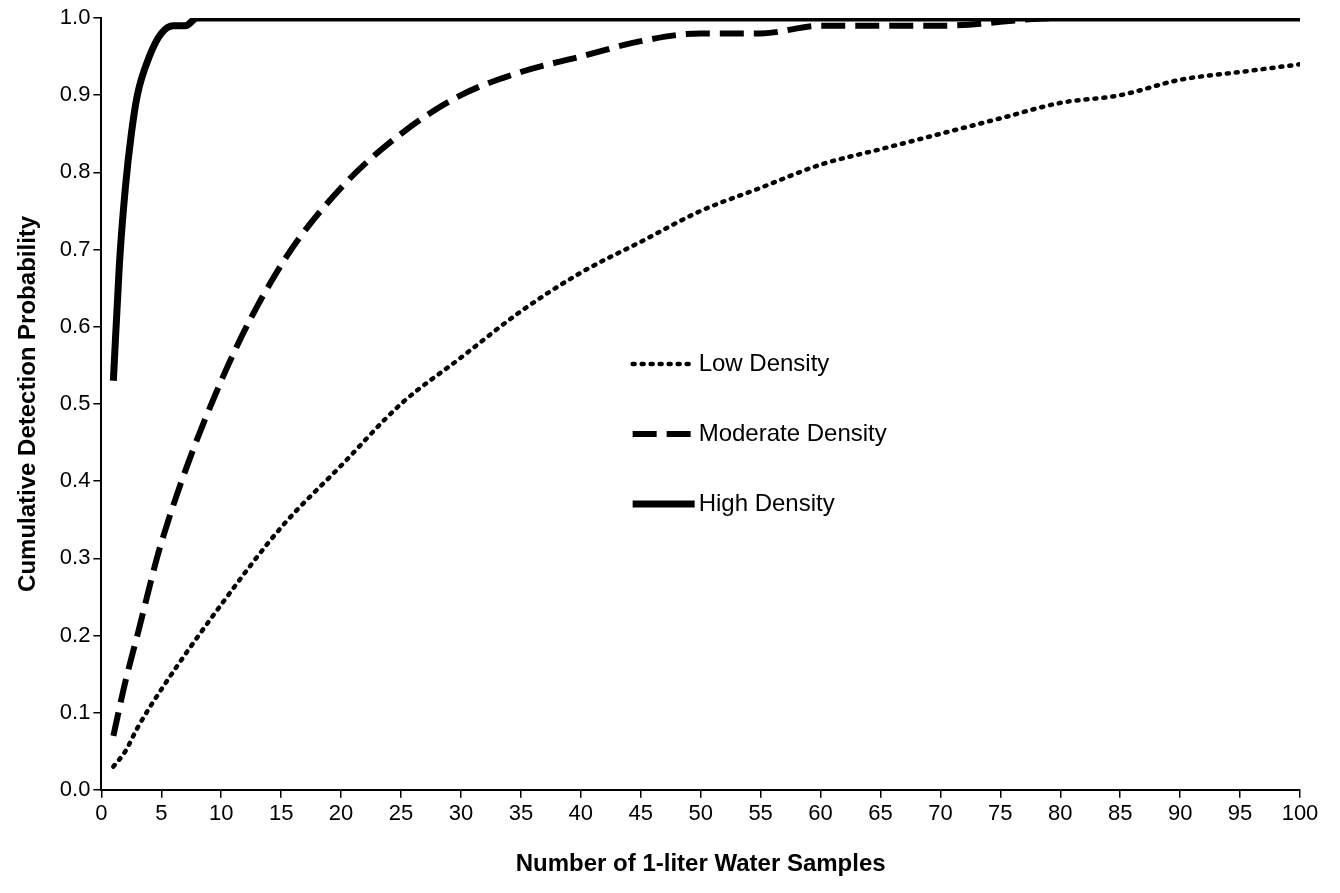 The height and width of the screenshot is (893, 1340). I want to click on x-tick-label: 25, so click(401, 813).